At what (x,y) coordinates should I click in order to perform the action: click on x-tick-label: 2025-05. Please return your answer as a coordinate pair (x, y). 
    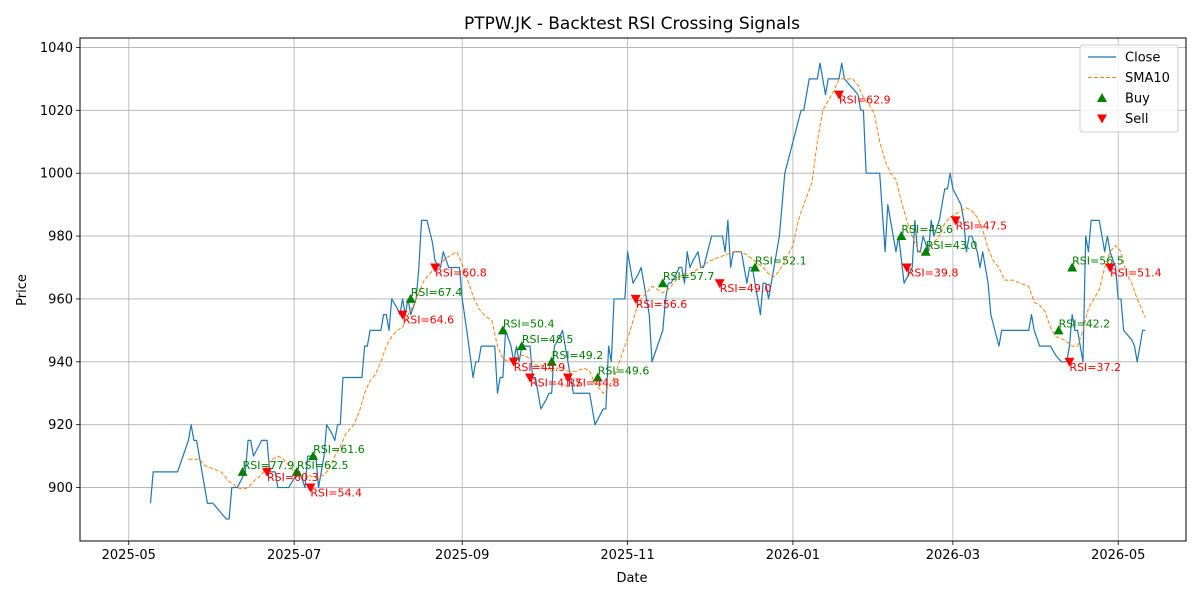
    Looking at the image, I should click on (129, 555).